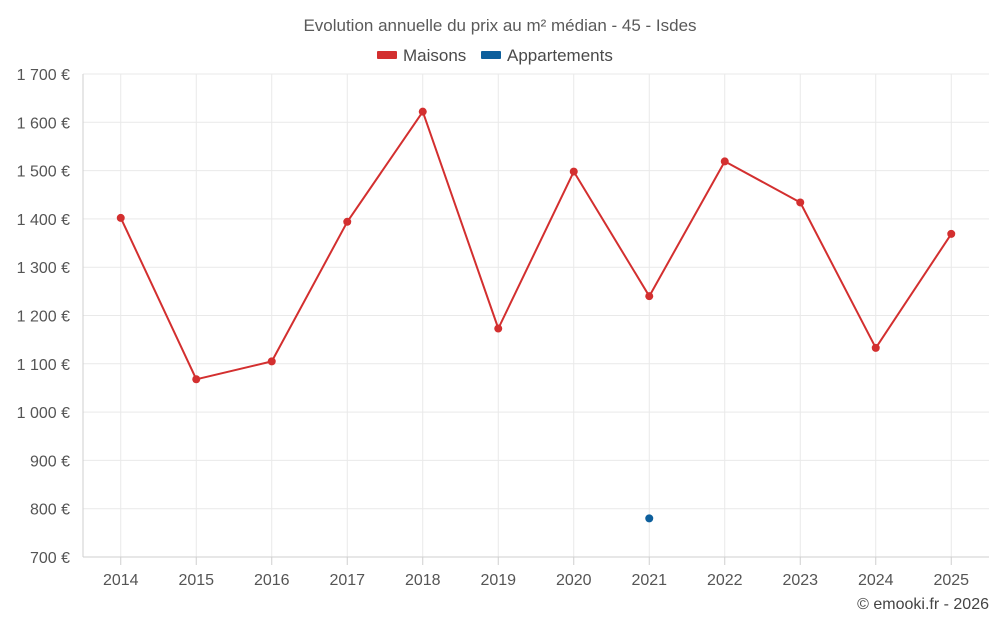 The height and width of the screenshot is (625, 1000). I want to click on legend-label-appartements: Appartements, so click(560, 55).